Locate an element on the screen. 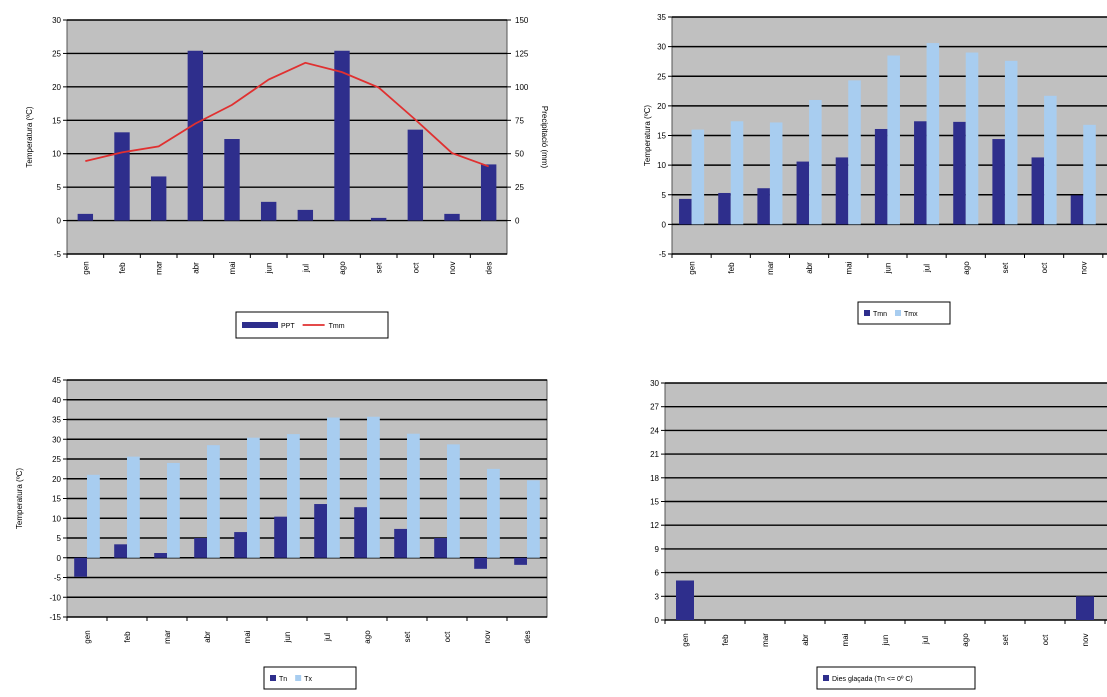 This screenshot has height=697, width=1107. bar-ppt-oct is located at coordinates (415, 175).